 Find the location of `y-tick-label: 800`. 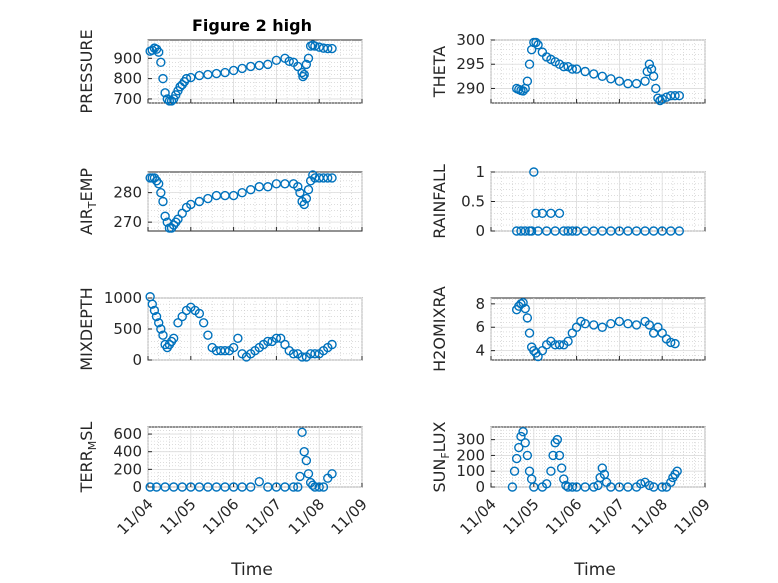

y-tick-label: 800 is located at coordinates (127, 79).